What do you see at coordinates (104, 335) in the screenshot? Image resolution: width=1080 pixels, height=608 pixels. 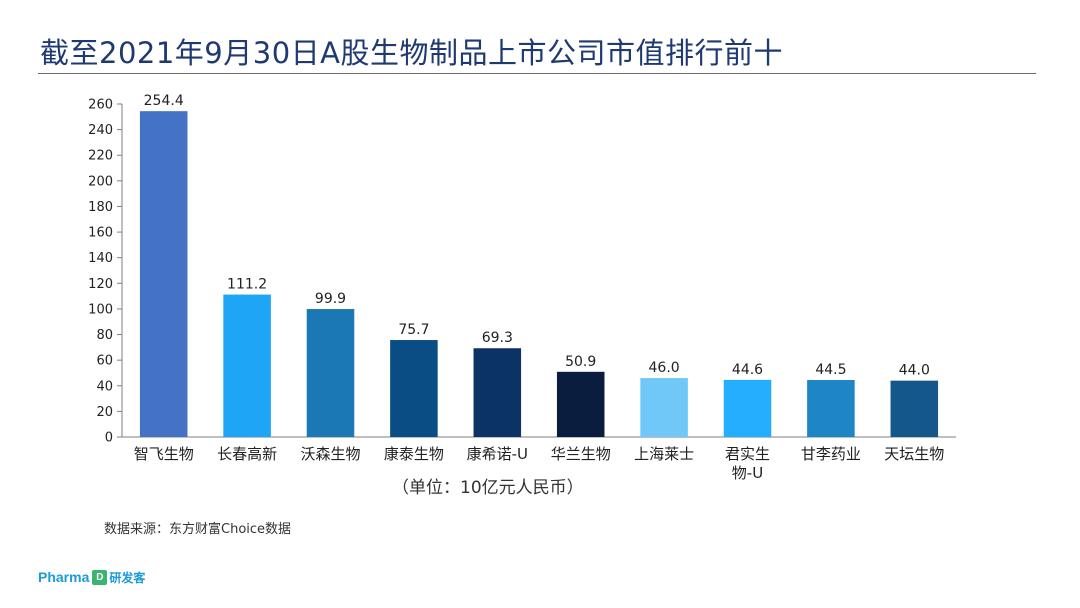 I see `y-tick-label: 80` at bounding box center [104, 335].